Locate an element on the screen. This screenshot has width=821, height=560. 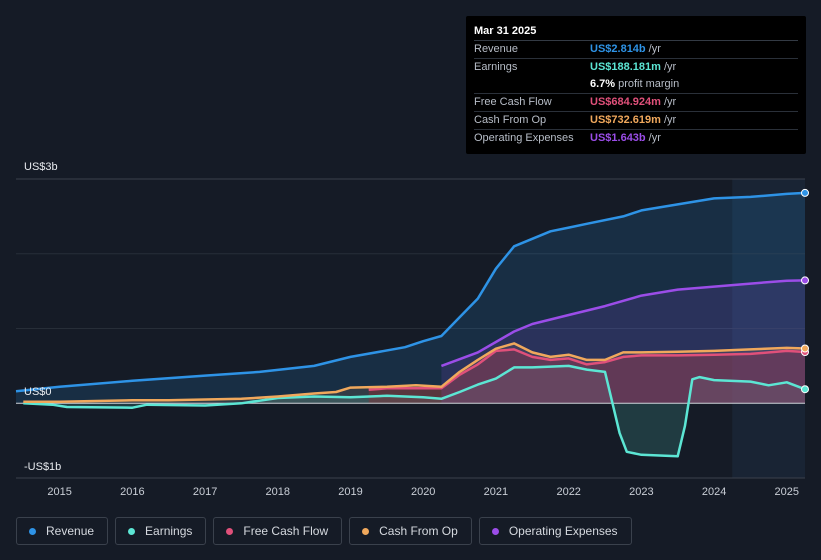
tooltip-value: US$732.619m is located at coordinates (625, 120).